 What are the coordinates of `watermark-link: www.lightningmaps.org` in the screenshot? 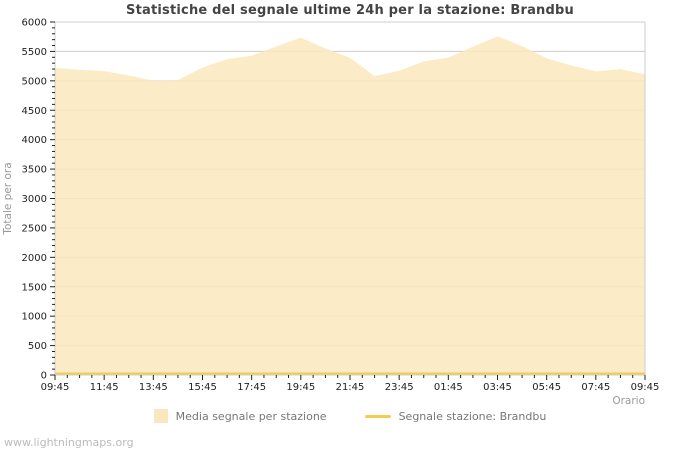 It's located at (69, 442).